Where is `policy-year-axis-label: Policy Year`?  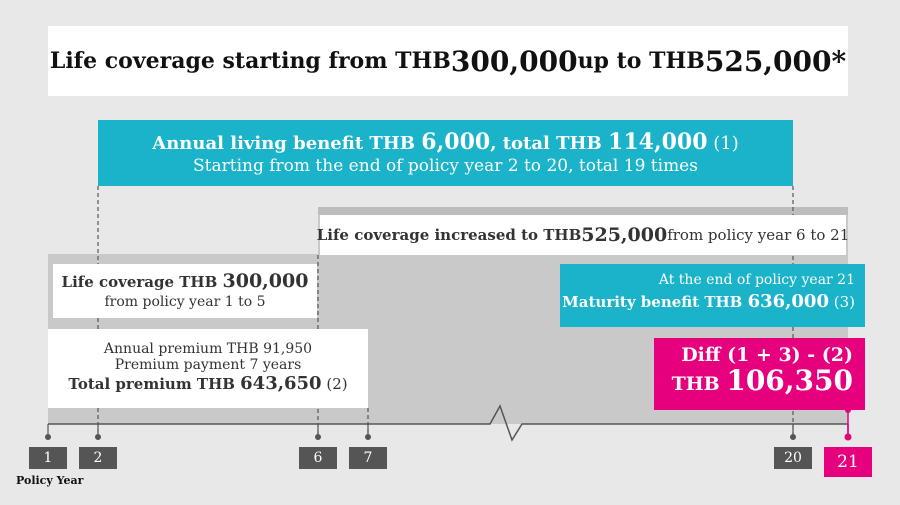
policy-year-axis-label: Policy Year is located at coordinates (50, 480).